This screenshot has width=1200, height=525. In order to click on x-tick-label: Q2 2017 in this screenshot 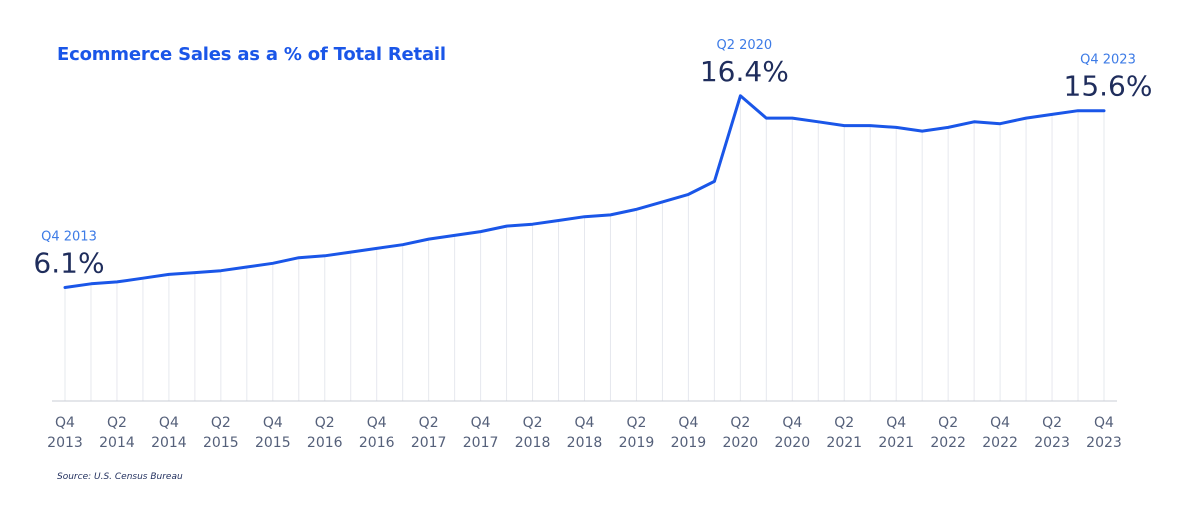, I will do `click(429, 433)`.